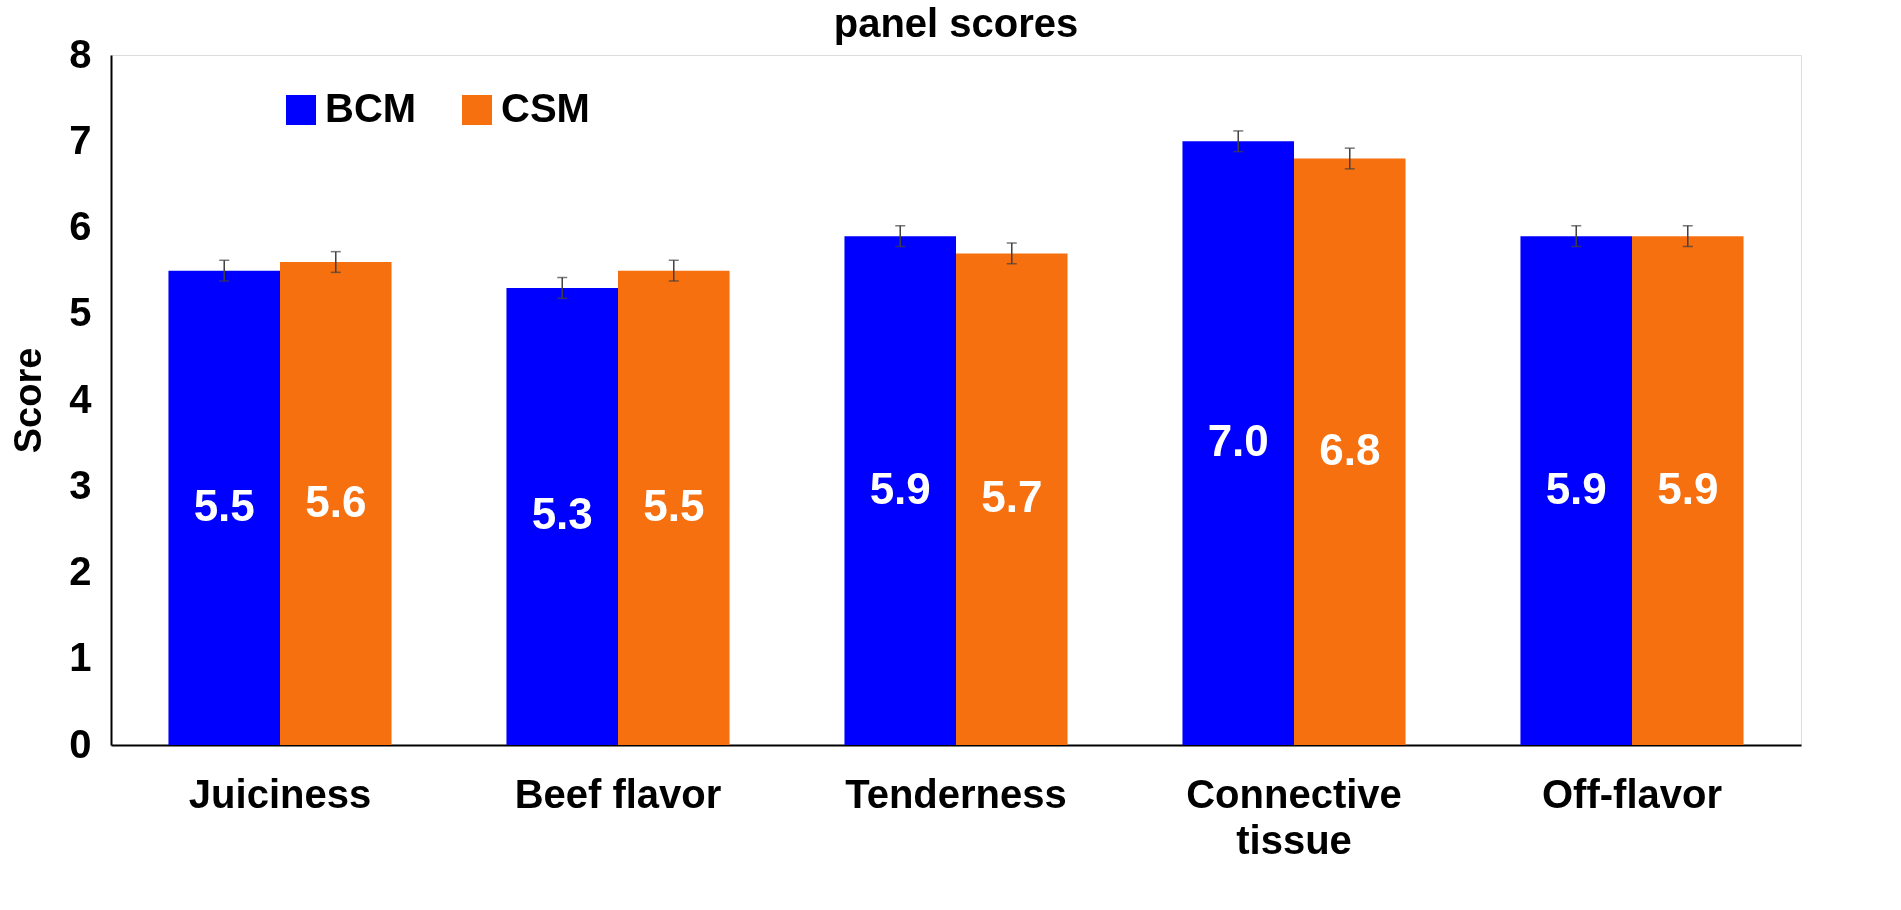  What do you see at coordinates (28, 400) in the screenshot?
I see `y-axis-title: Score` at bounding box center [28, 400].